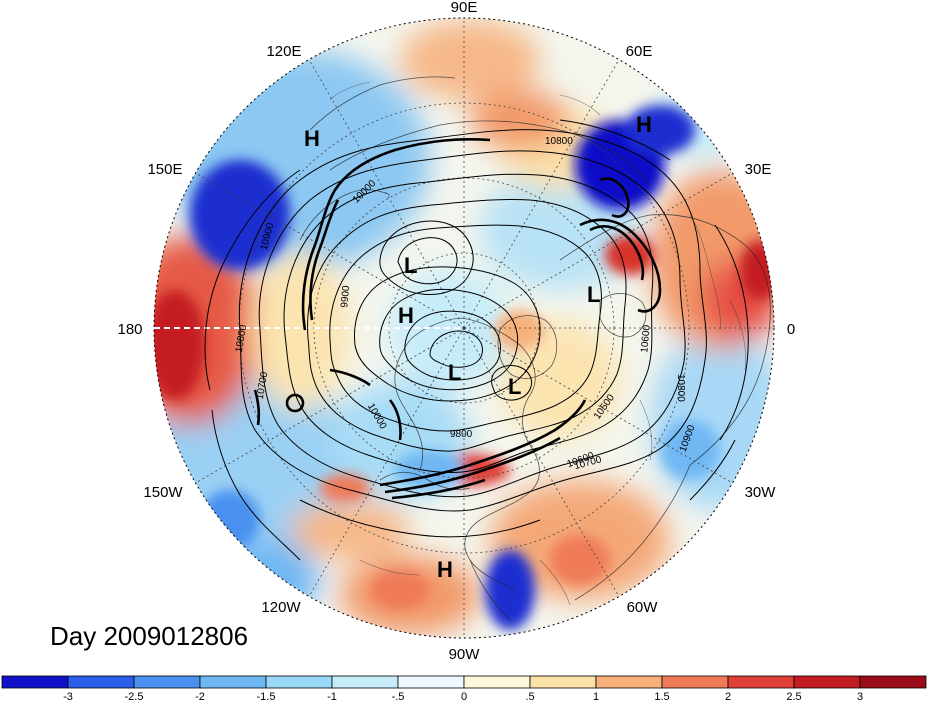 The width and height of the screenshot is (928, 702). I want to click on contour-label: 9900, so click(345, 297).